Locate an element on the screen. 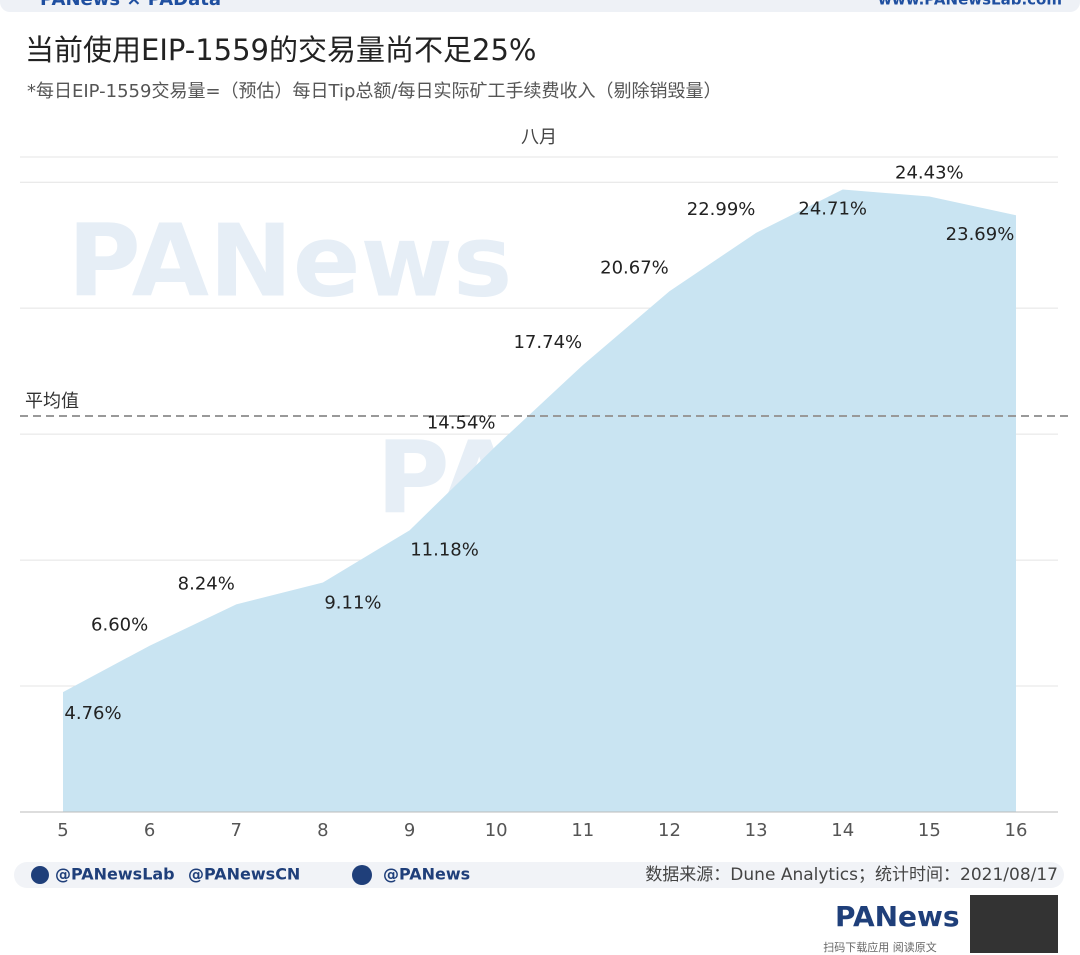 The width and height of the screenshot is (1080, 955). header-band is located at coordinates (540, 6).